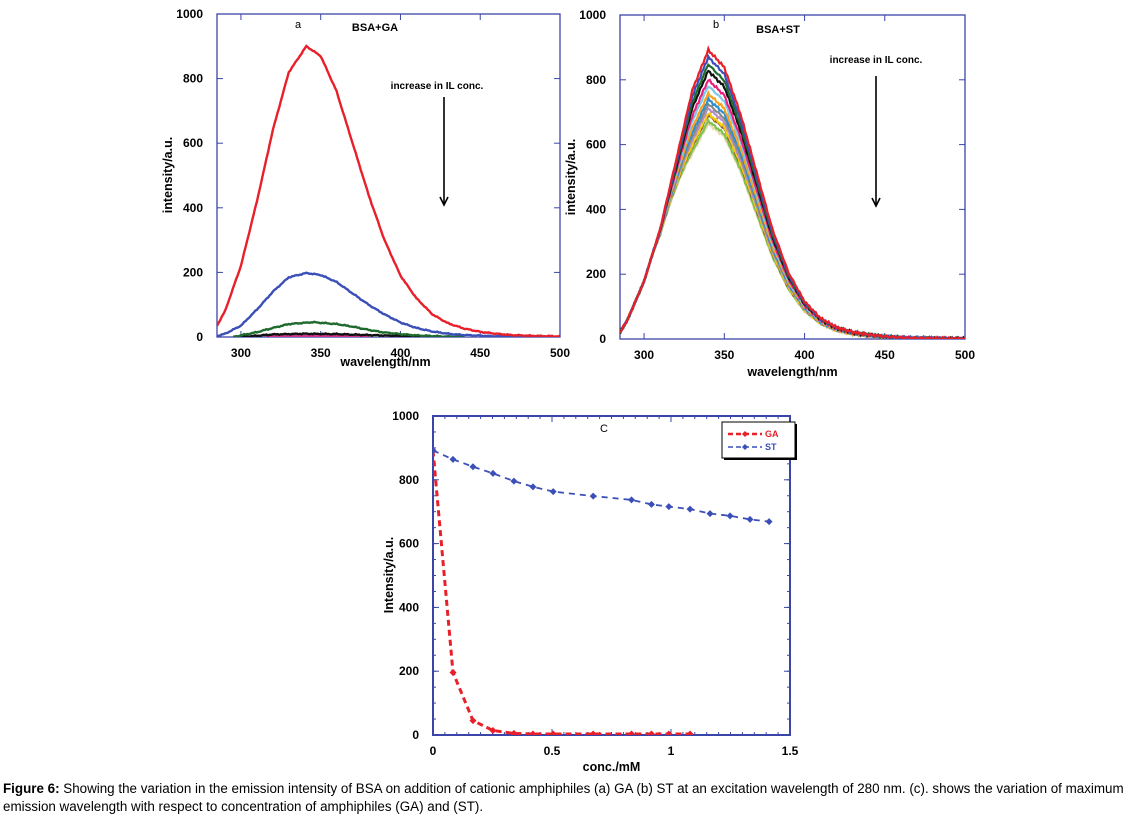  Describe the element at coordinates (745, 447) in the screenshot. I see `legend-marker-ST` at that location.